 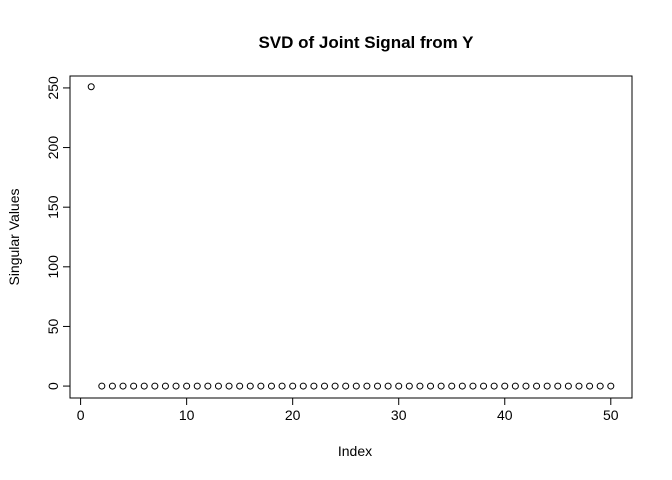 What do you see at coordinates (53, 326) in the screenshot?
I see `y-tick-label: 50` at bounding box center [53, 326].